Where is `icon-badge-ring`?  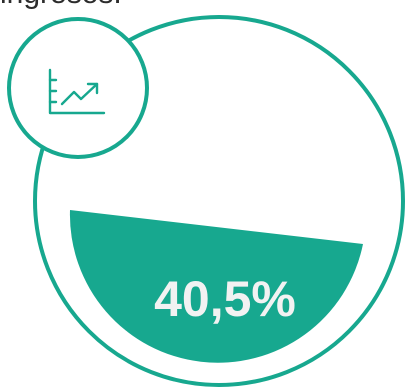 icon-badge-ring is located at coordinates (78, 88).